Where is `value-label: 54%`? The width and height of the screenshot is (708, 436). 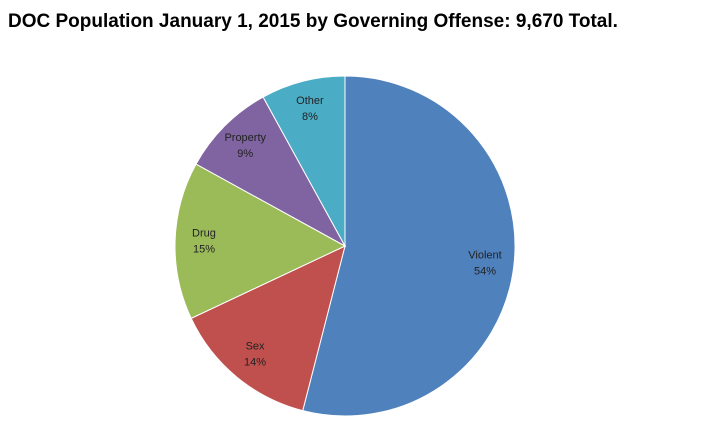 value-label: 54% is located at coordinates (485, 272).